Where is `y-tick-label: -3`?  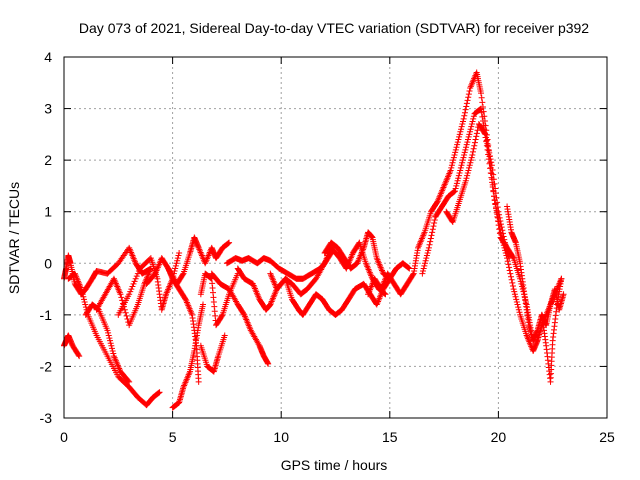 y-tick-label: -3 is located at coordinates (46, 418).